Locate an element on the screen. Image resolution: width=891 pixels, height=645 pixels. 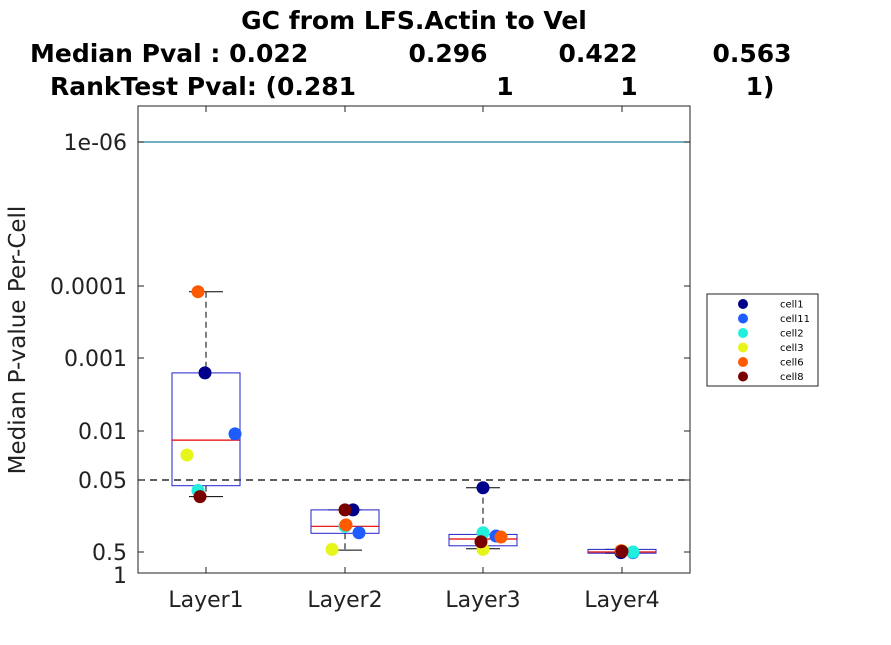
legend-label-cell11: cell11 is located at coordinates (795, 319).